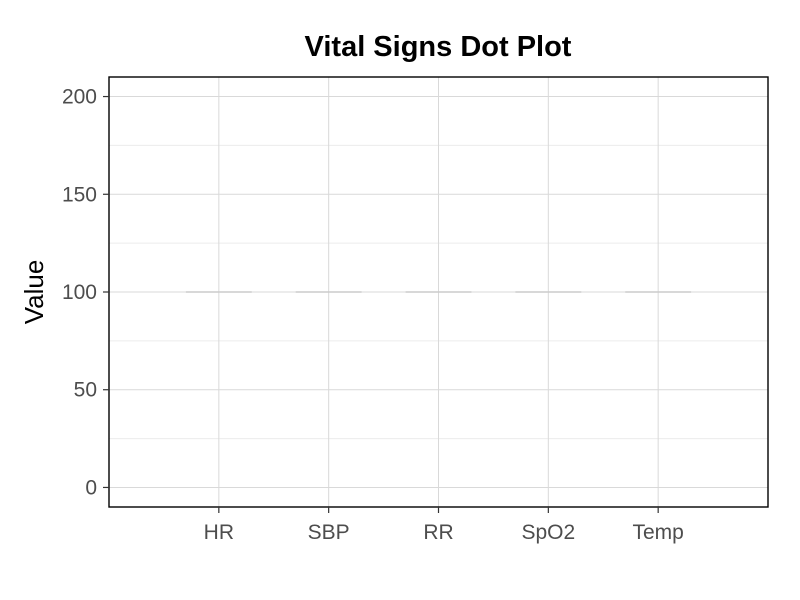 The width and height of the screenshot is (800, 600). What do you see at coordinates (85, 390) in the screenshot?
I see `y-tick-label: 50` at bounding box center [85, 390].